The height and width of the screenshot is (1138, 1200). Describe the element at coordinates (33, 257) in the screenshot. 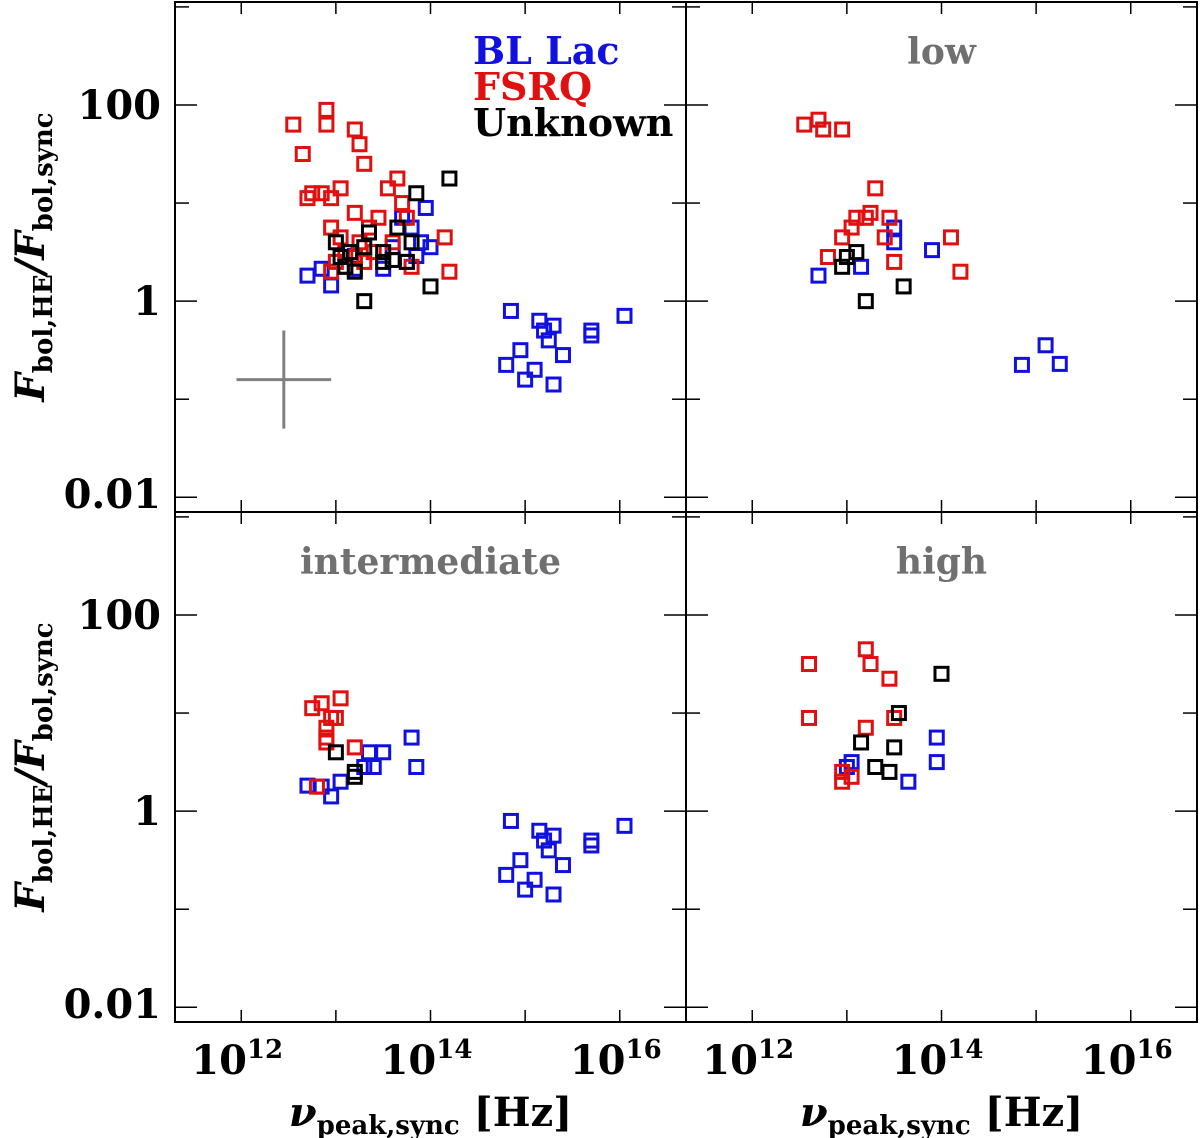

I see `y-axis-title: Fbol,HE/Fbol,sync` at that location.